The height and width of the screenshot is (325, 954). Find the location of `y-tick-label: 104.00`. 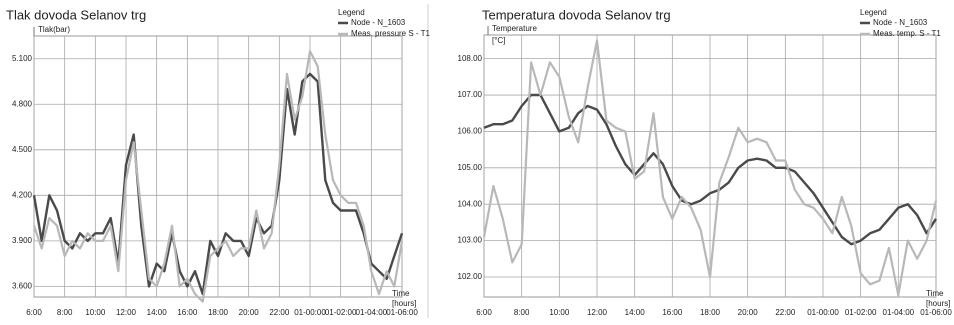

y-tick-label: 104.00 is located at coordinates (470, 203).